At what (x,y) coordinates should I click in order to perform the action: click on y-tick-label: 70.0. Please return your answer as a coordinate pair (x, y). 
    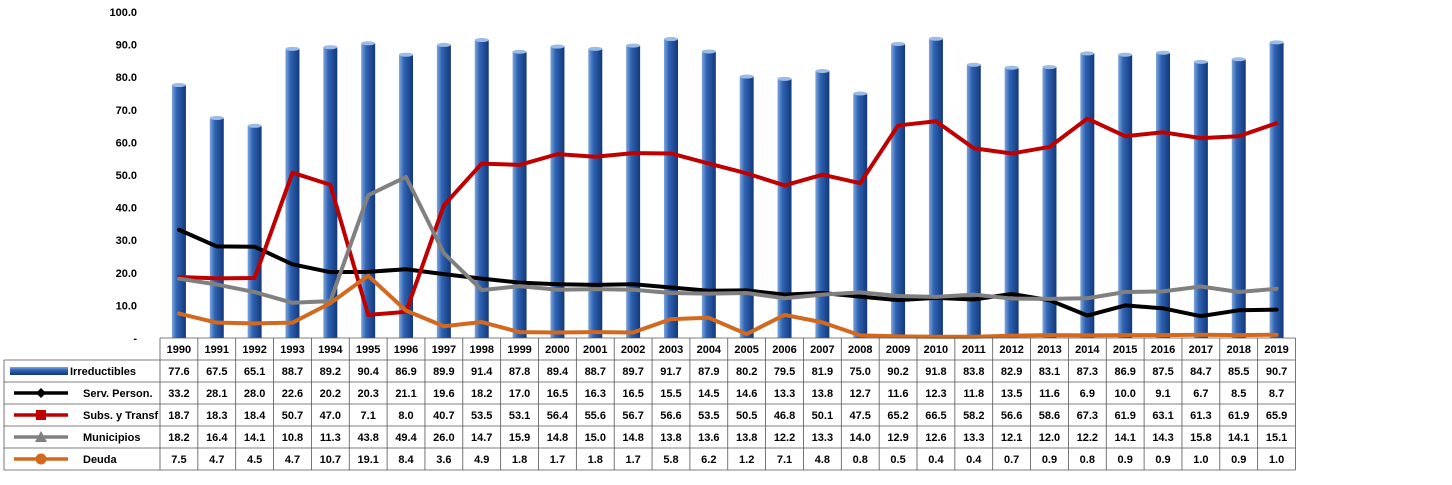
    Looking at the image, I should click on (126, 111).